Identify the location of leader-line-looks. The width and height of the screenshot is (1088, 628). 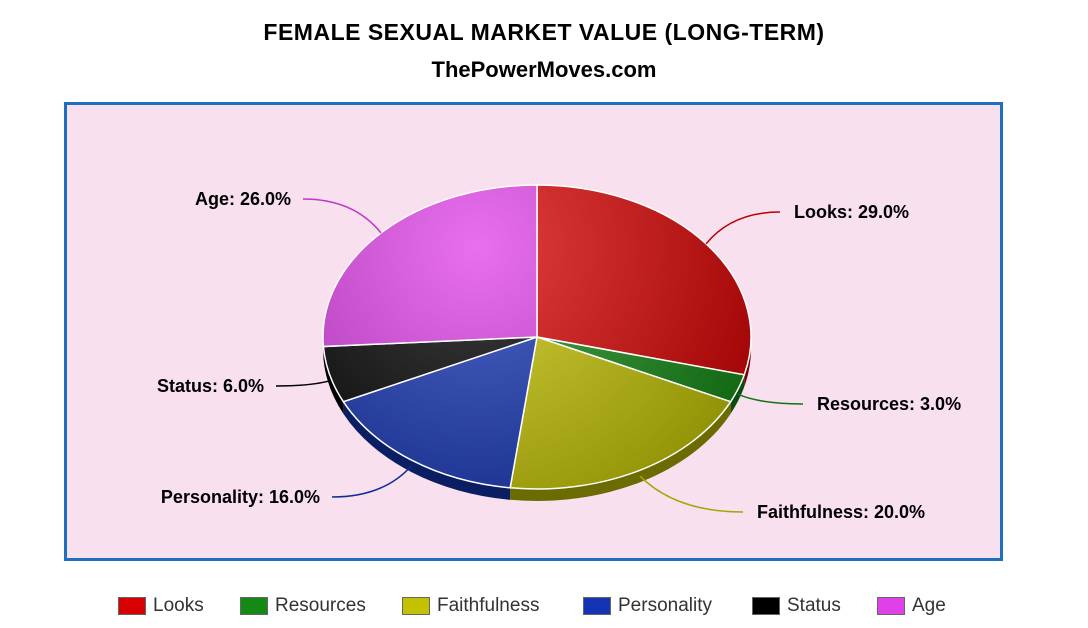
(743, 228).